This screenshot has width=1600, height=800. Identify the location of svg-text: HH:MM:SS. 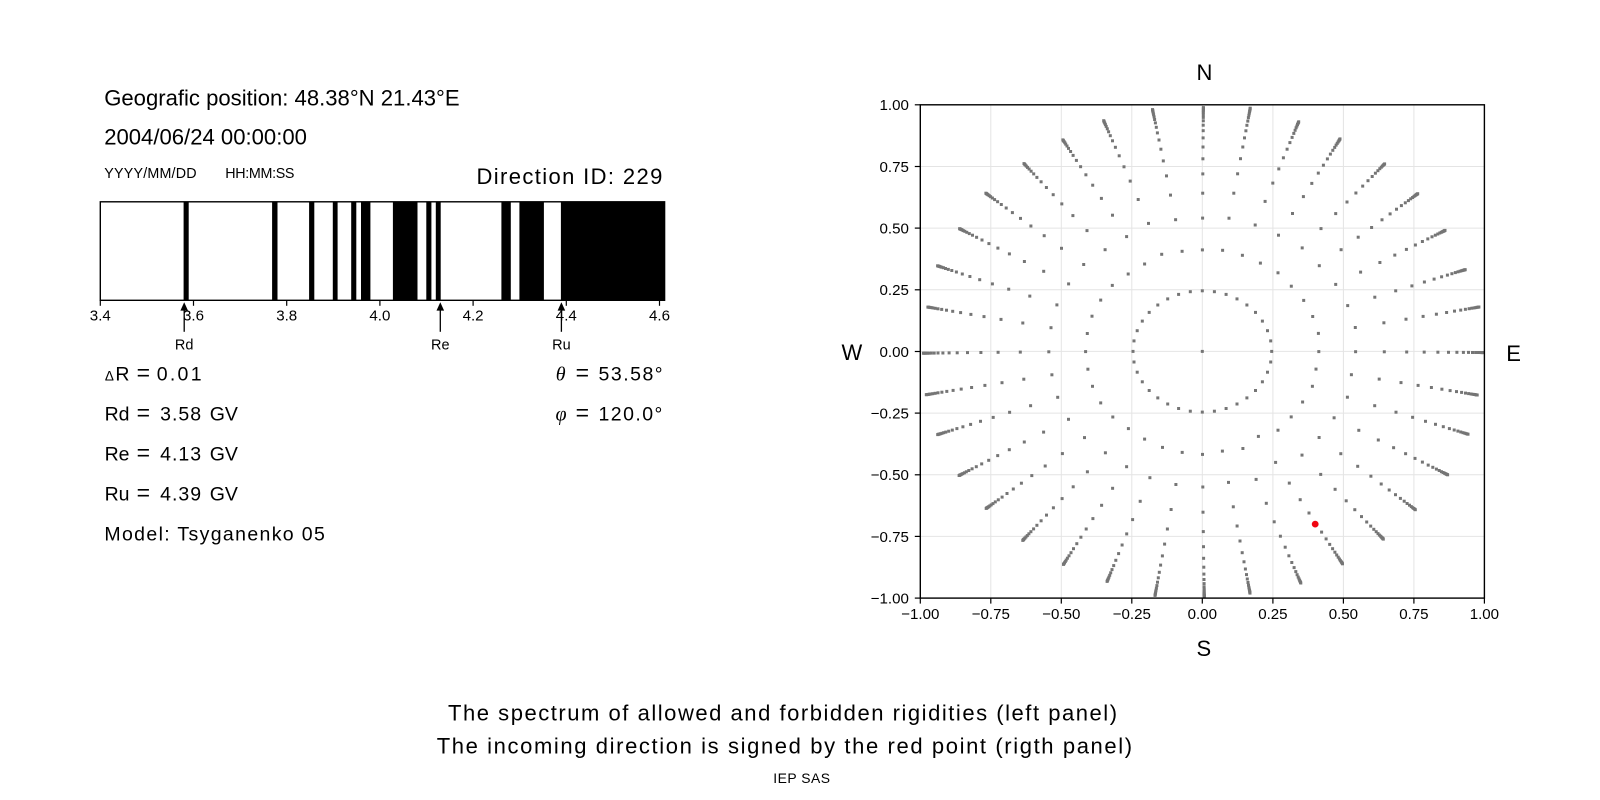
(259, 174).